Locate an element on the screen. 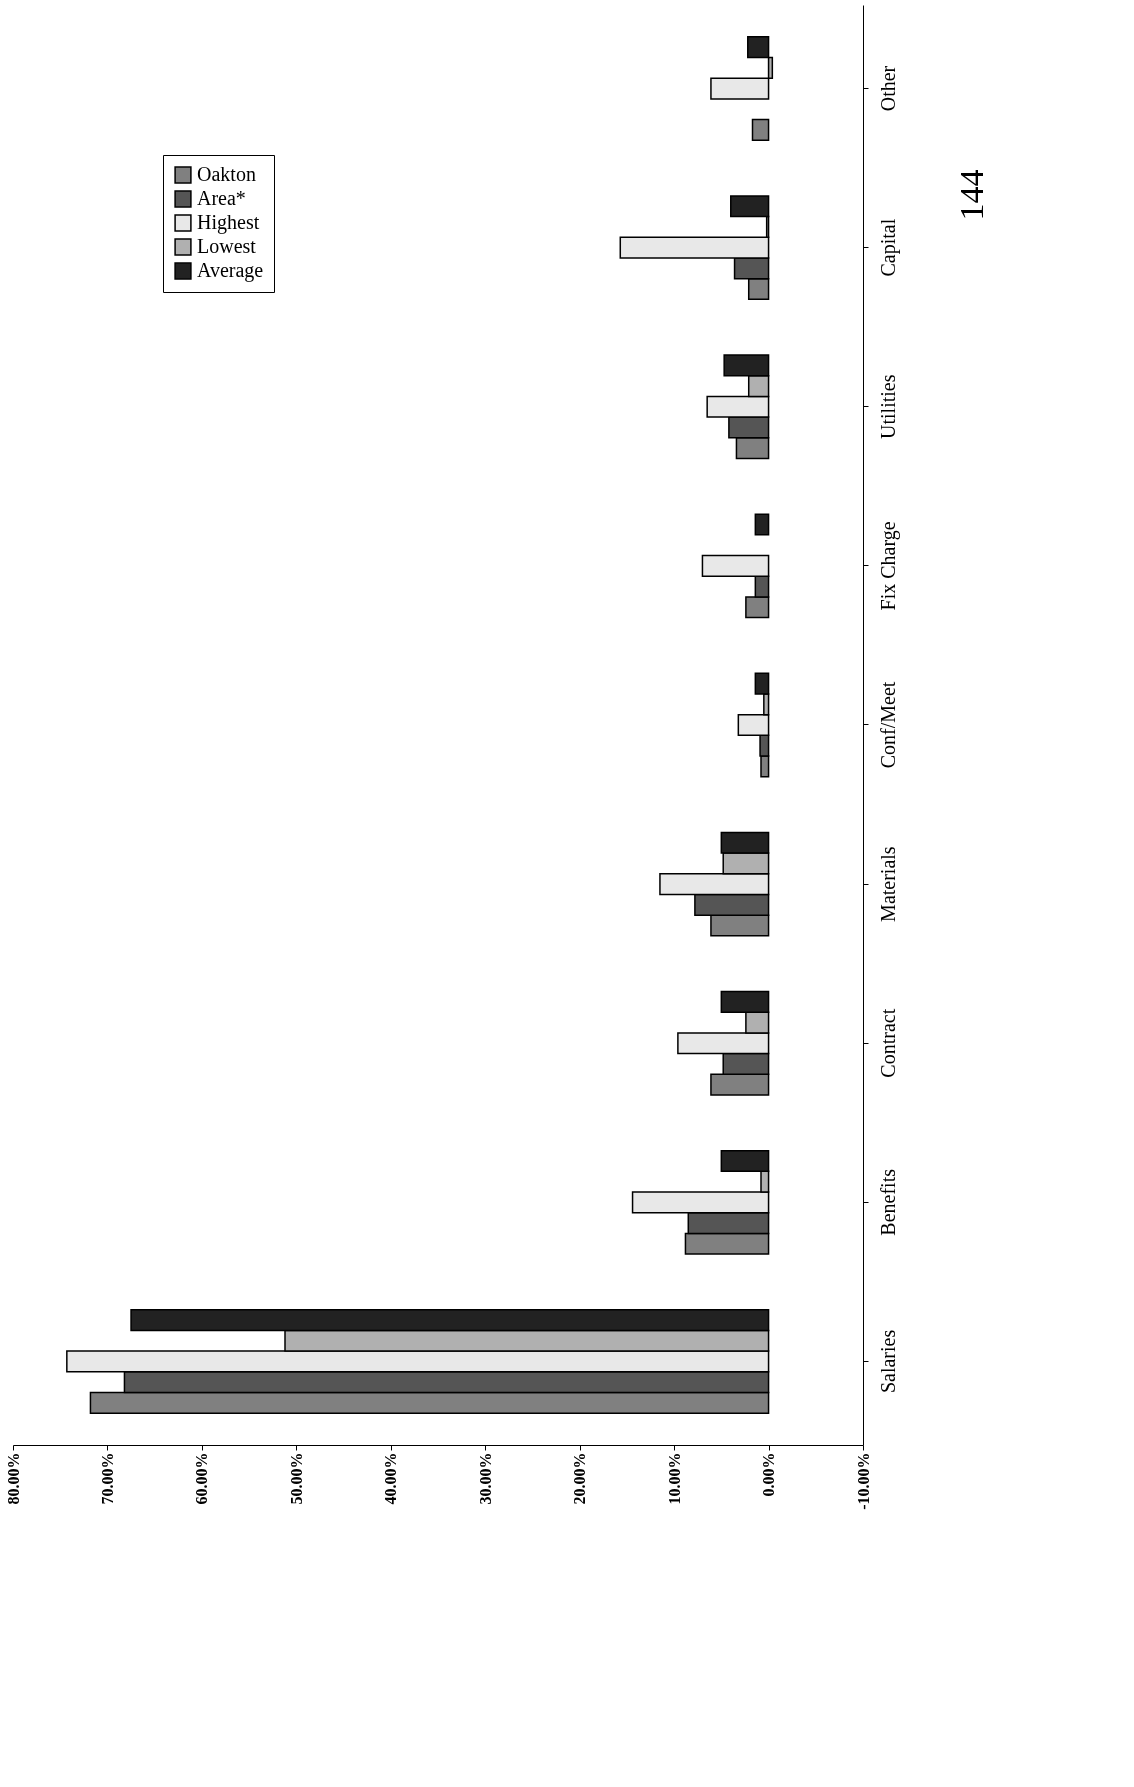 The height and width of the screenshot is (1787, 1134). y-tick-label: Conf/Meet is located at coordinates (887, 725).